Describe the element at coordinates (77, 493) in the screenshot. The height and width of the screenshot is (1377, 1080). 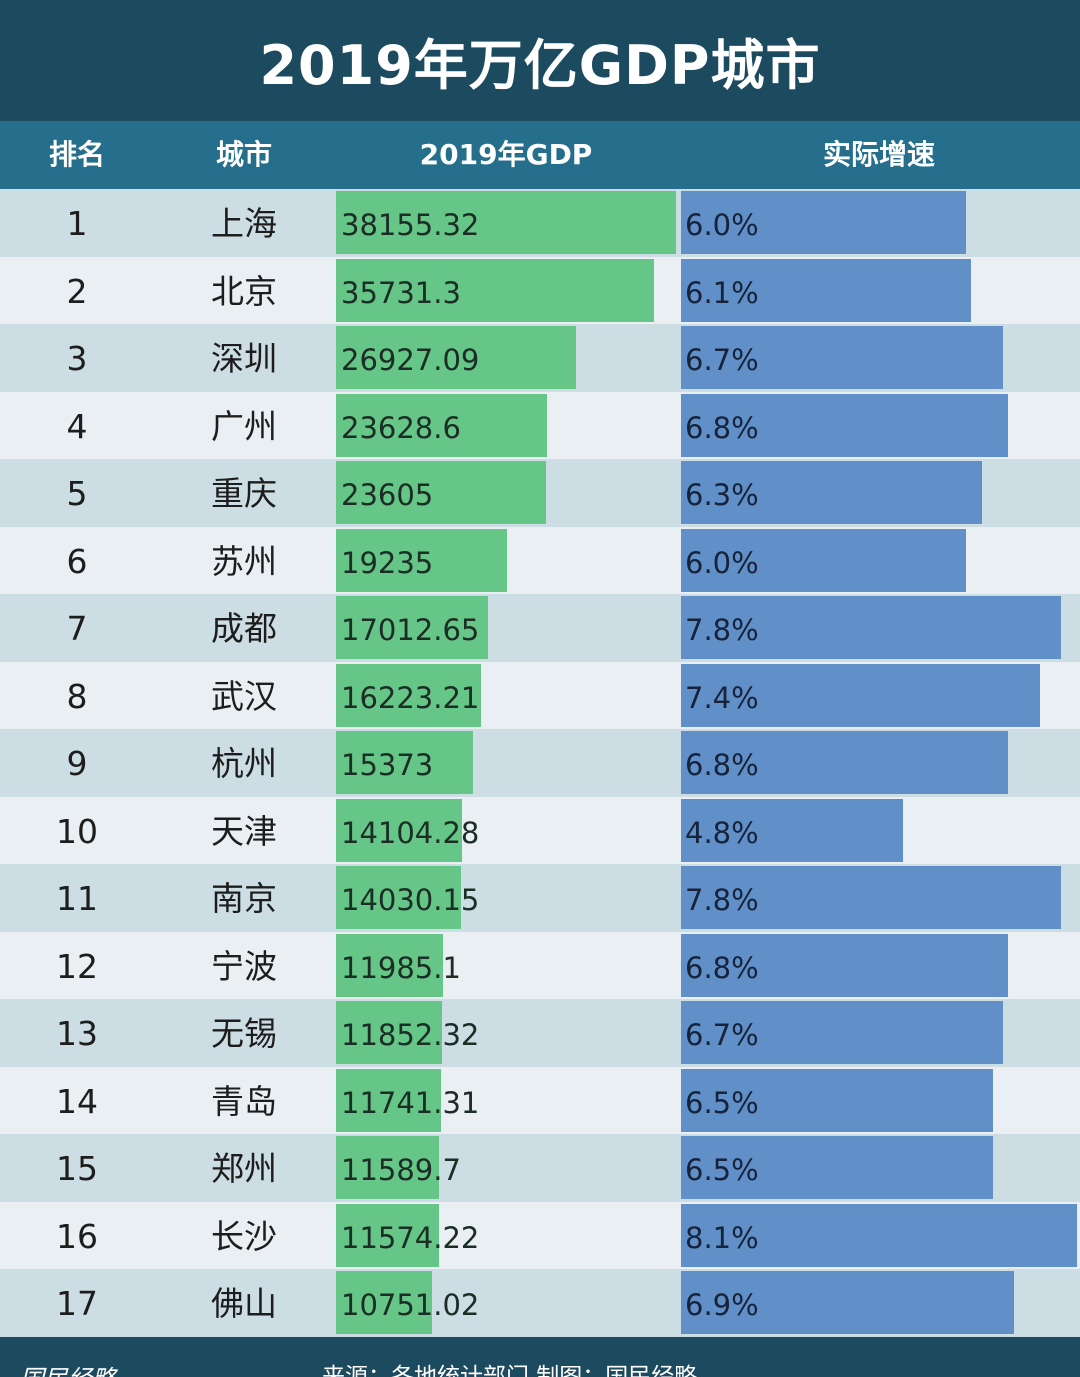
I see `rank-cell: 5` at that location.